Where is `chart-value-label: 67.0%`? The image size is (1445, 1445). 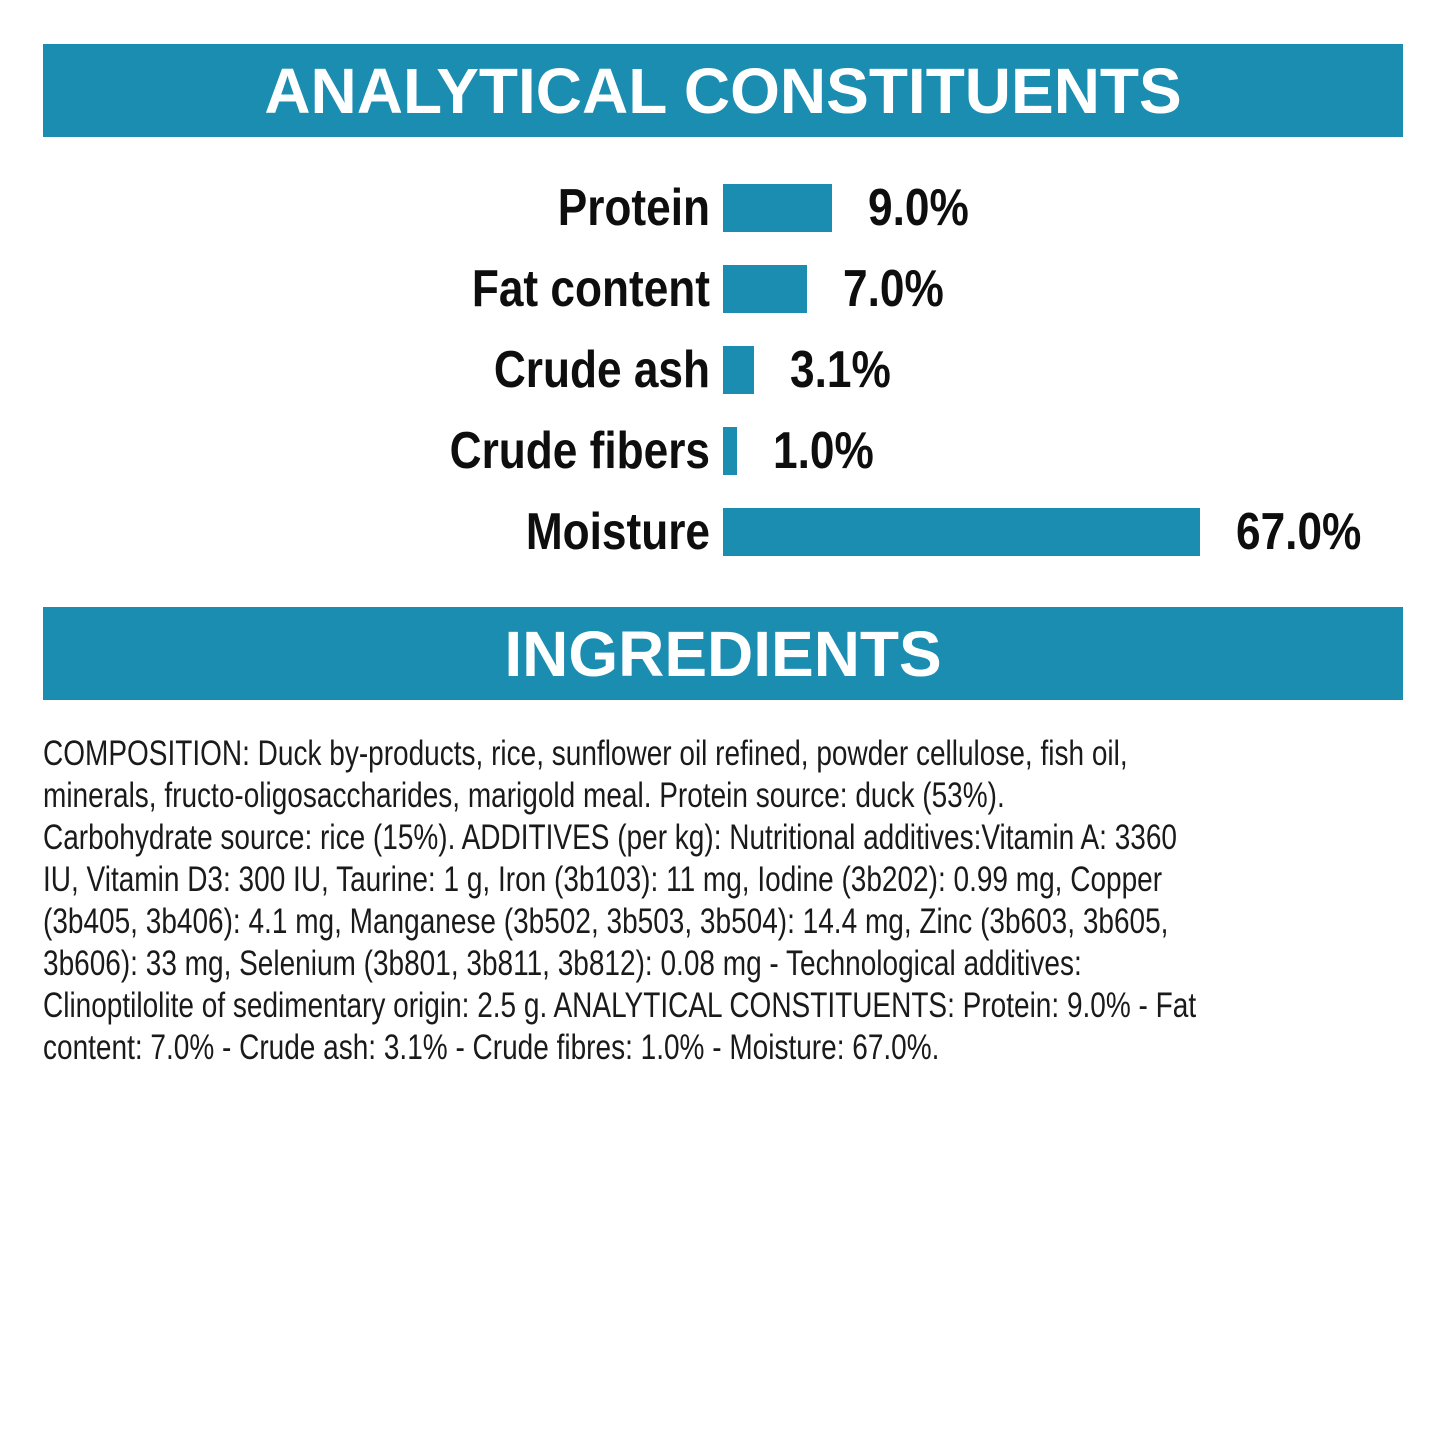 chart-value-label: 67.0% is located at coordinates (1299, 531).